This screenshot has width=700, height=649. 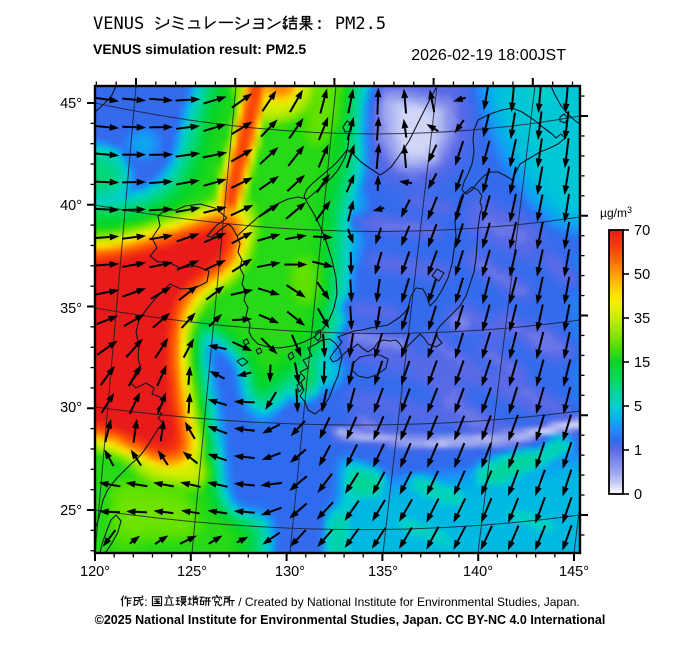 What do you see at coordinates (116, 319) in the screenshot?
I see `meridian-120°` at bounding box center [116, 319].